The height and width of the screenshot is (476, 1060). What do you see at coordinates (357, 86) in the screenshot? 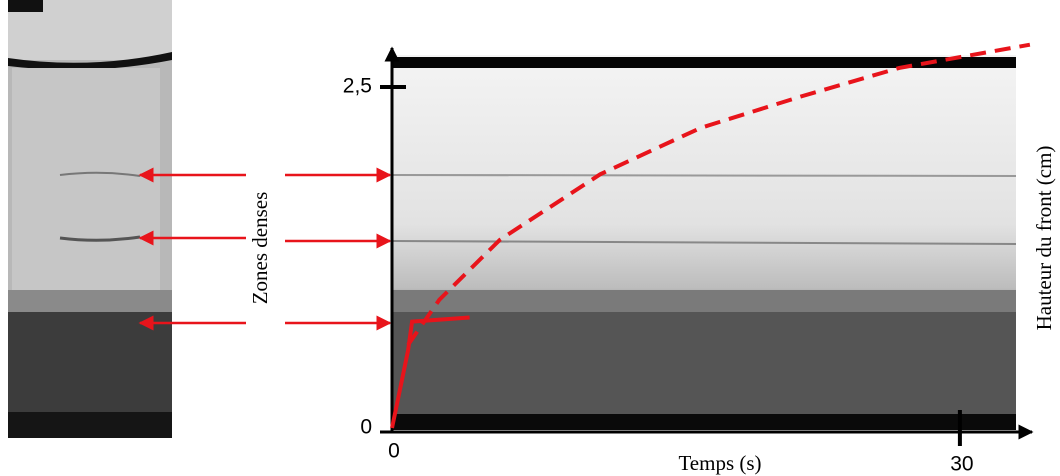
I see `y-tick-label: 2,5` at bounding box center [357, 86].